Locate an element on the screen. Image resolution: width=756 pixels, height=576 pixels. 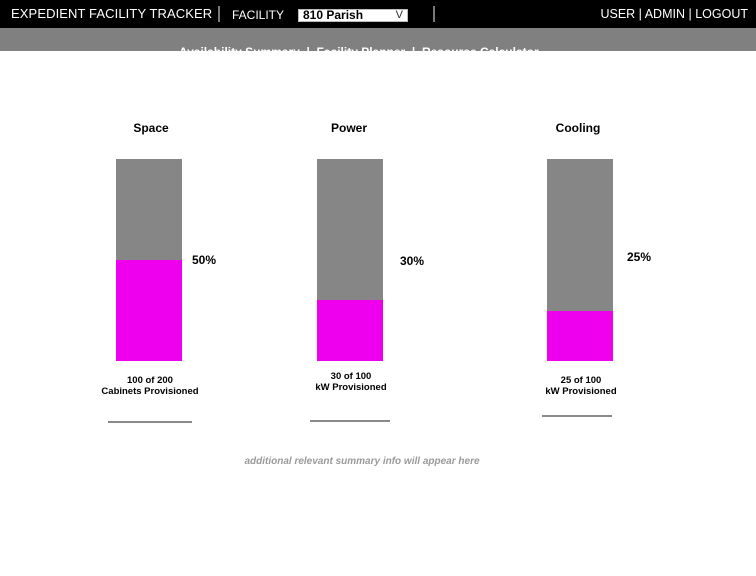
user-nav: USER | ADMIN | LOGOUT is located at coordinates (674, 14).